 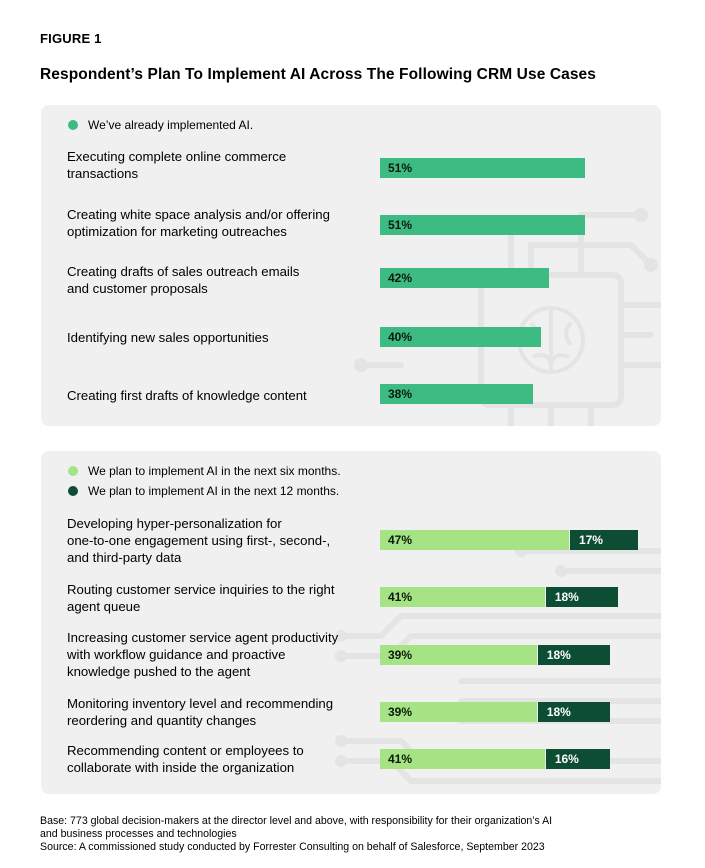 I want to click on row-label-line: collaborate with inside the organization, so click(x=181, y=767).